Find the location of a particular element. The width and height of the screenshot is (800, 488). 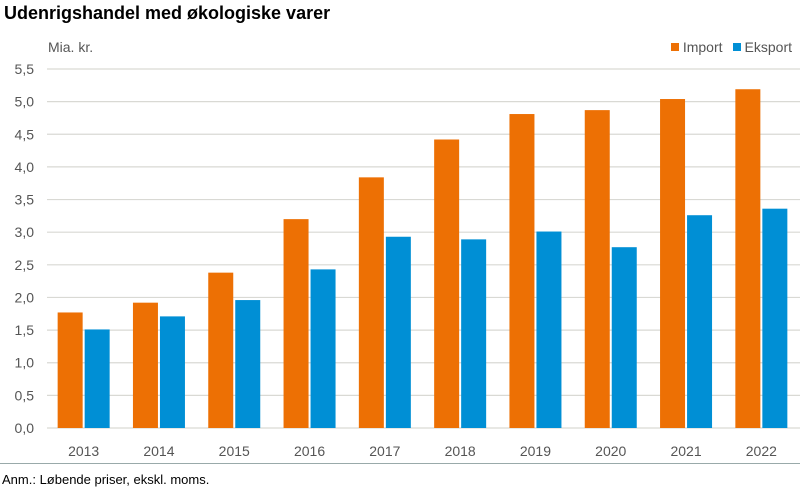

bar-eksport-2013 is located at coordinates (97, 378).